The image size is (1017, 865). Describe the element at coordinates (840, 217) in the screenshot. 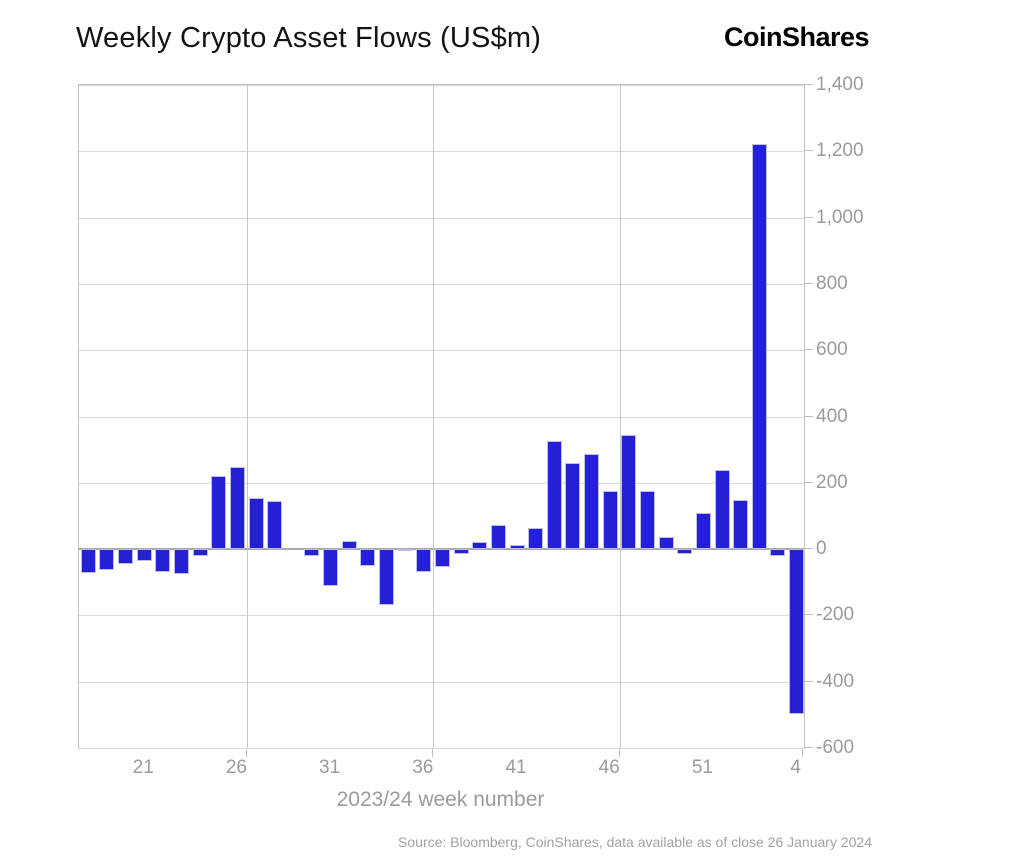

I see `y-tick-label: 1,000` at that location.